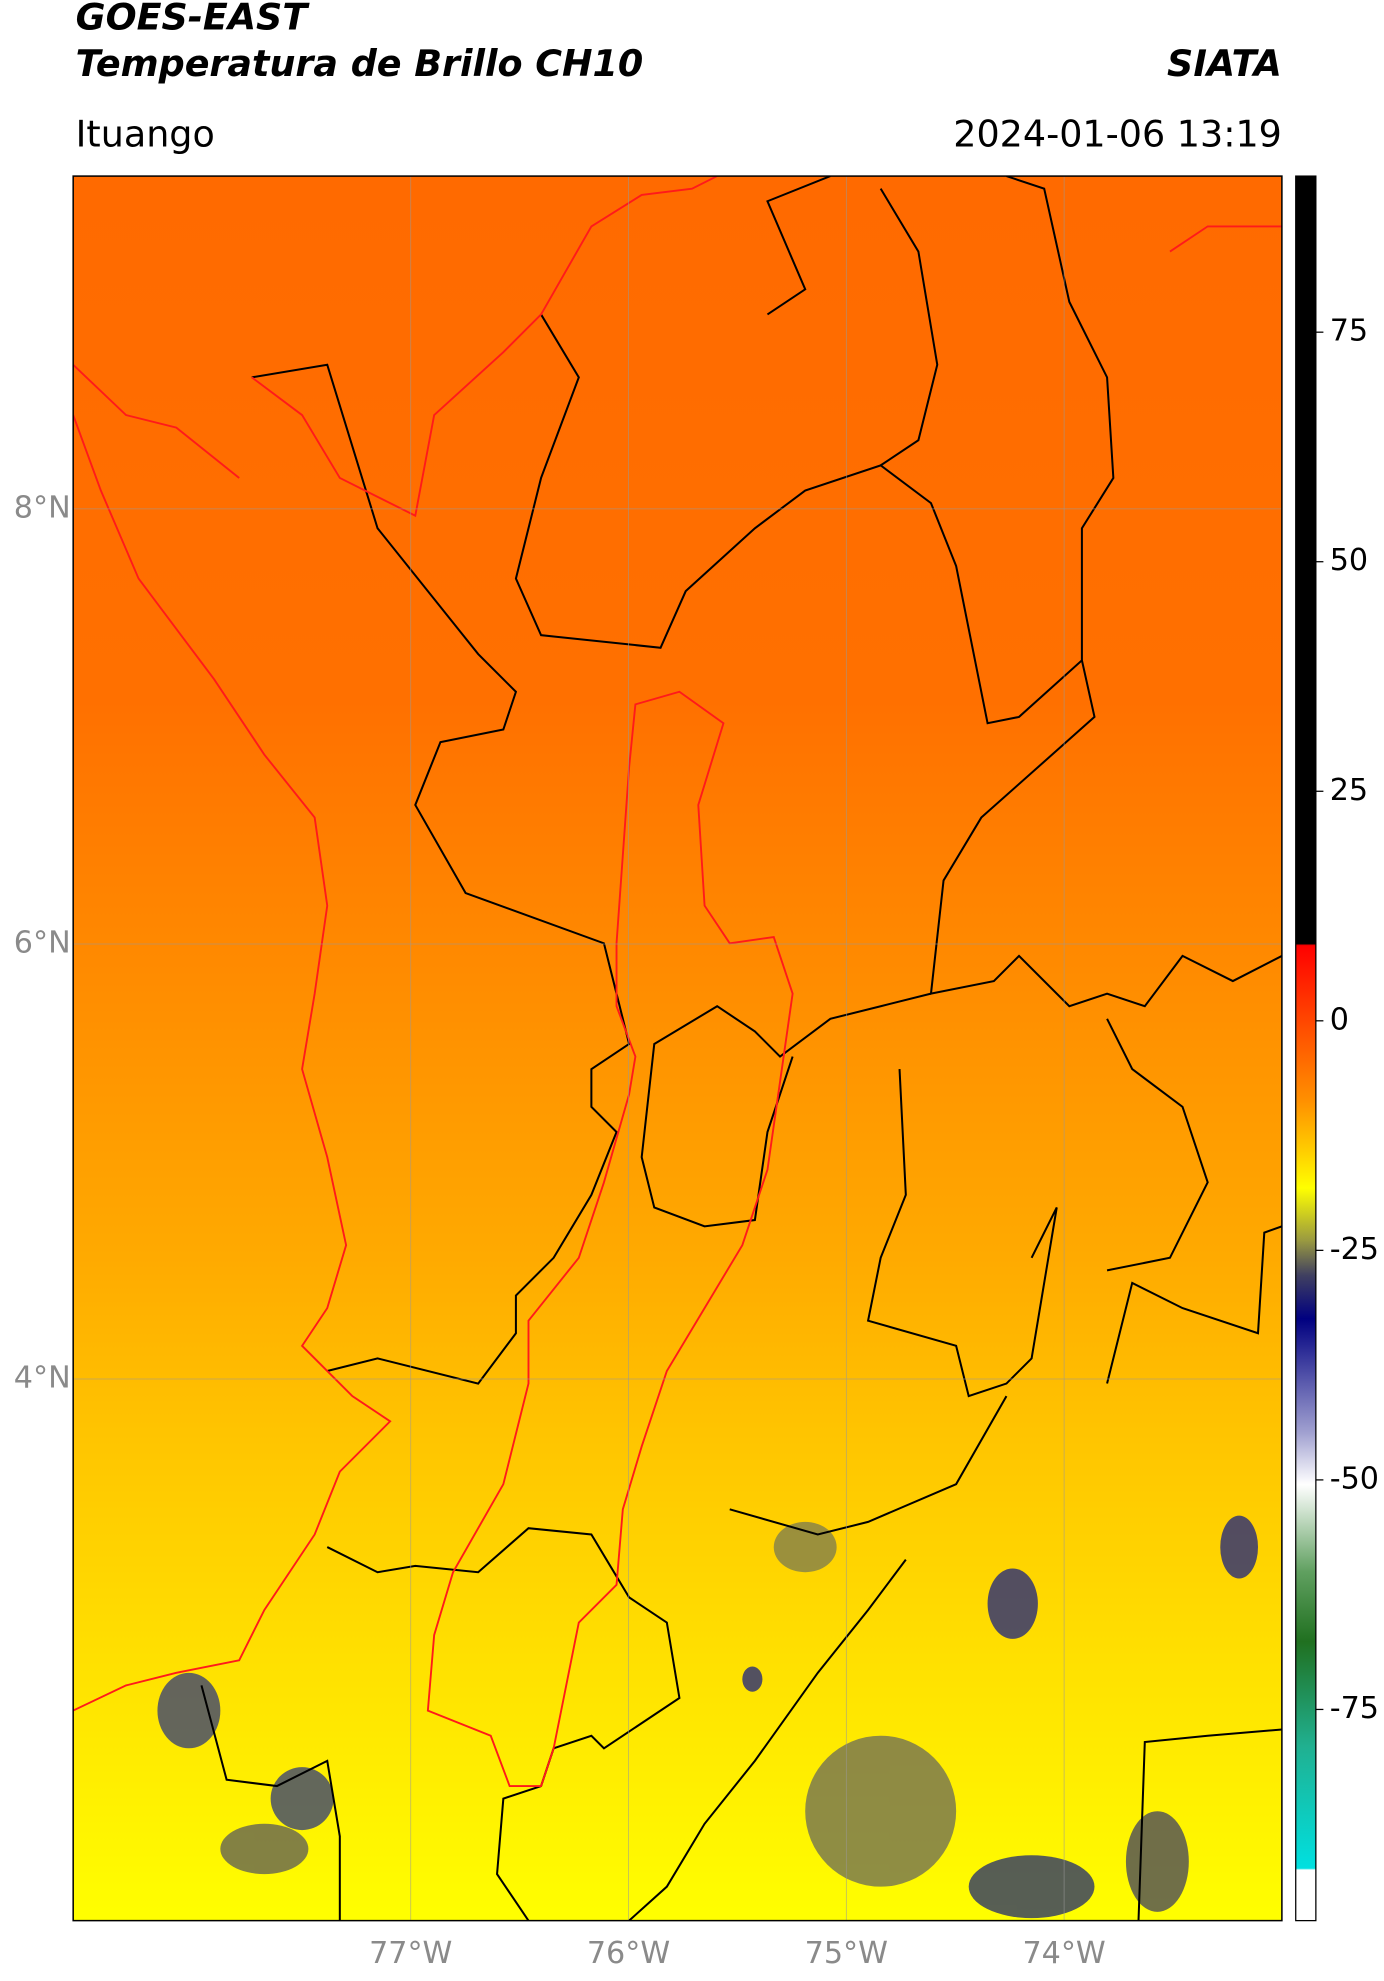  What do you see at coordinates (1063, 1953) in the screenshot?
I see `x-tick-label: 74°W` at bounding box center [1063, 1953].